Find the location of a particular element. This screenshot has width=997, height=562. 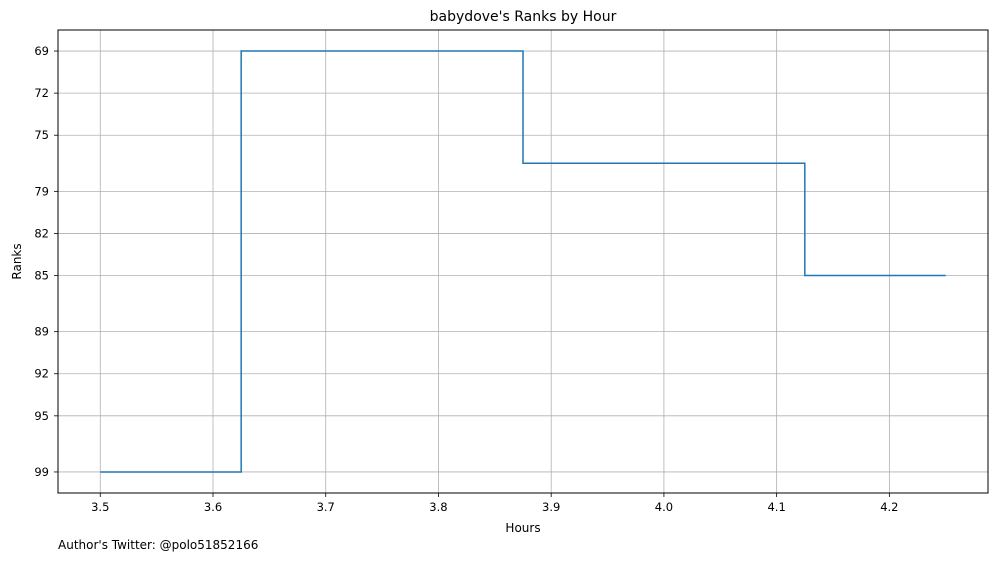

x-tick-label: 4.0 is located at coordinates (664, 507).